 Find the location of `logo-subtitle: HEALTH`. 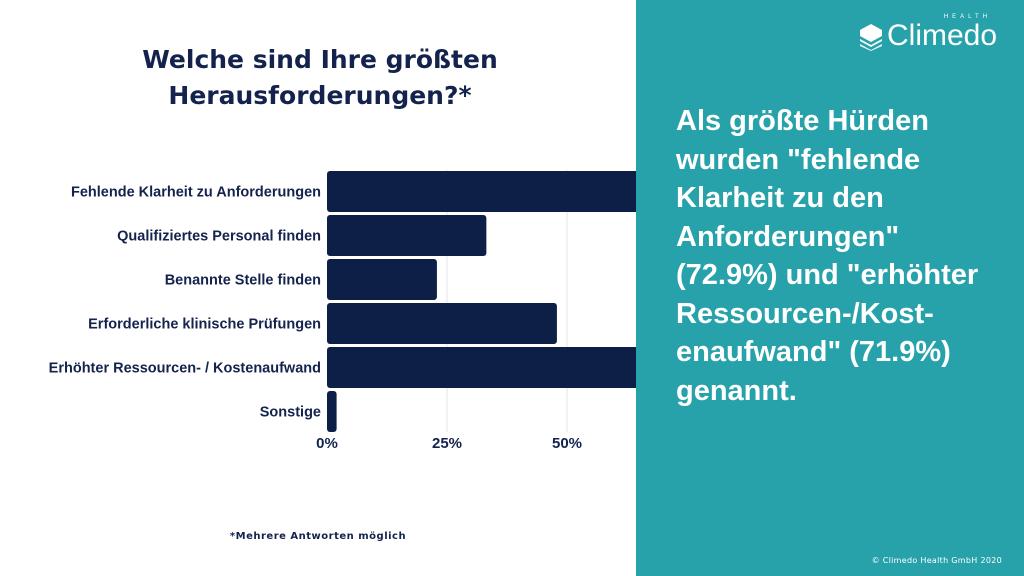

logo-subtitle: HEALTH is located at coordinates (967, 17).